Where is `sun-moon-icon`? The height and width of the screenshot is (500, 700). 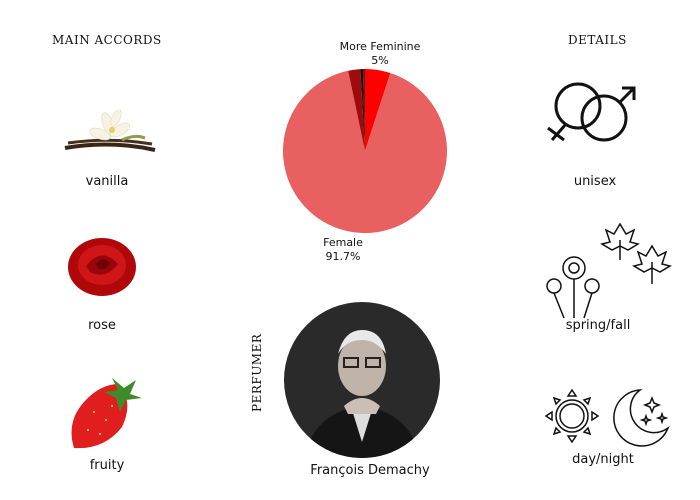
sun-moon-icon is located at coordinates (607, 417).